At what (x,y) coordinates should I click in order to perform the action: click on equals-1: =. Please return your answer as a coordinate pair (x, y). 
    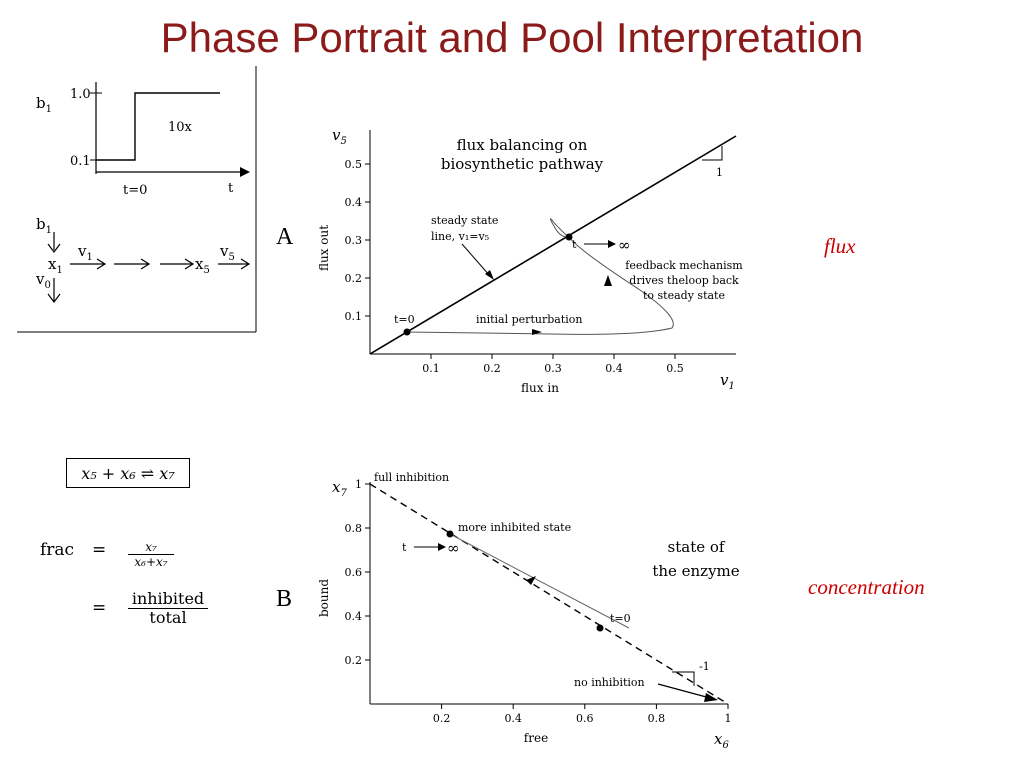
    Looking at the image, I should click on (99, 550).